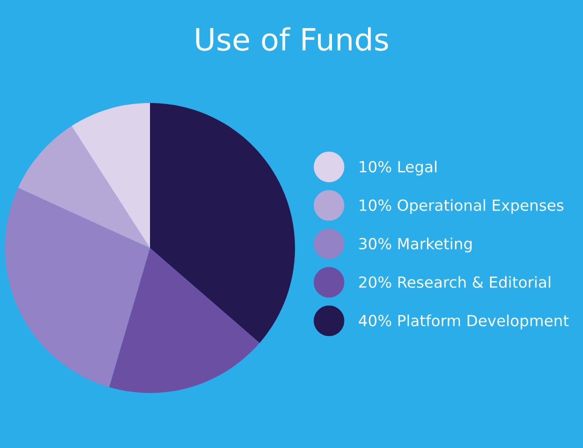  Describe the element at coordinates (292, 39) in the screenshot. I see `chart-title: Use of Funds` at that location.